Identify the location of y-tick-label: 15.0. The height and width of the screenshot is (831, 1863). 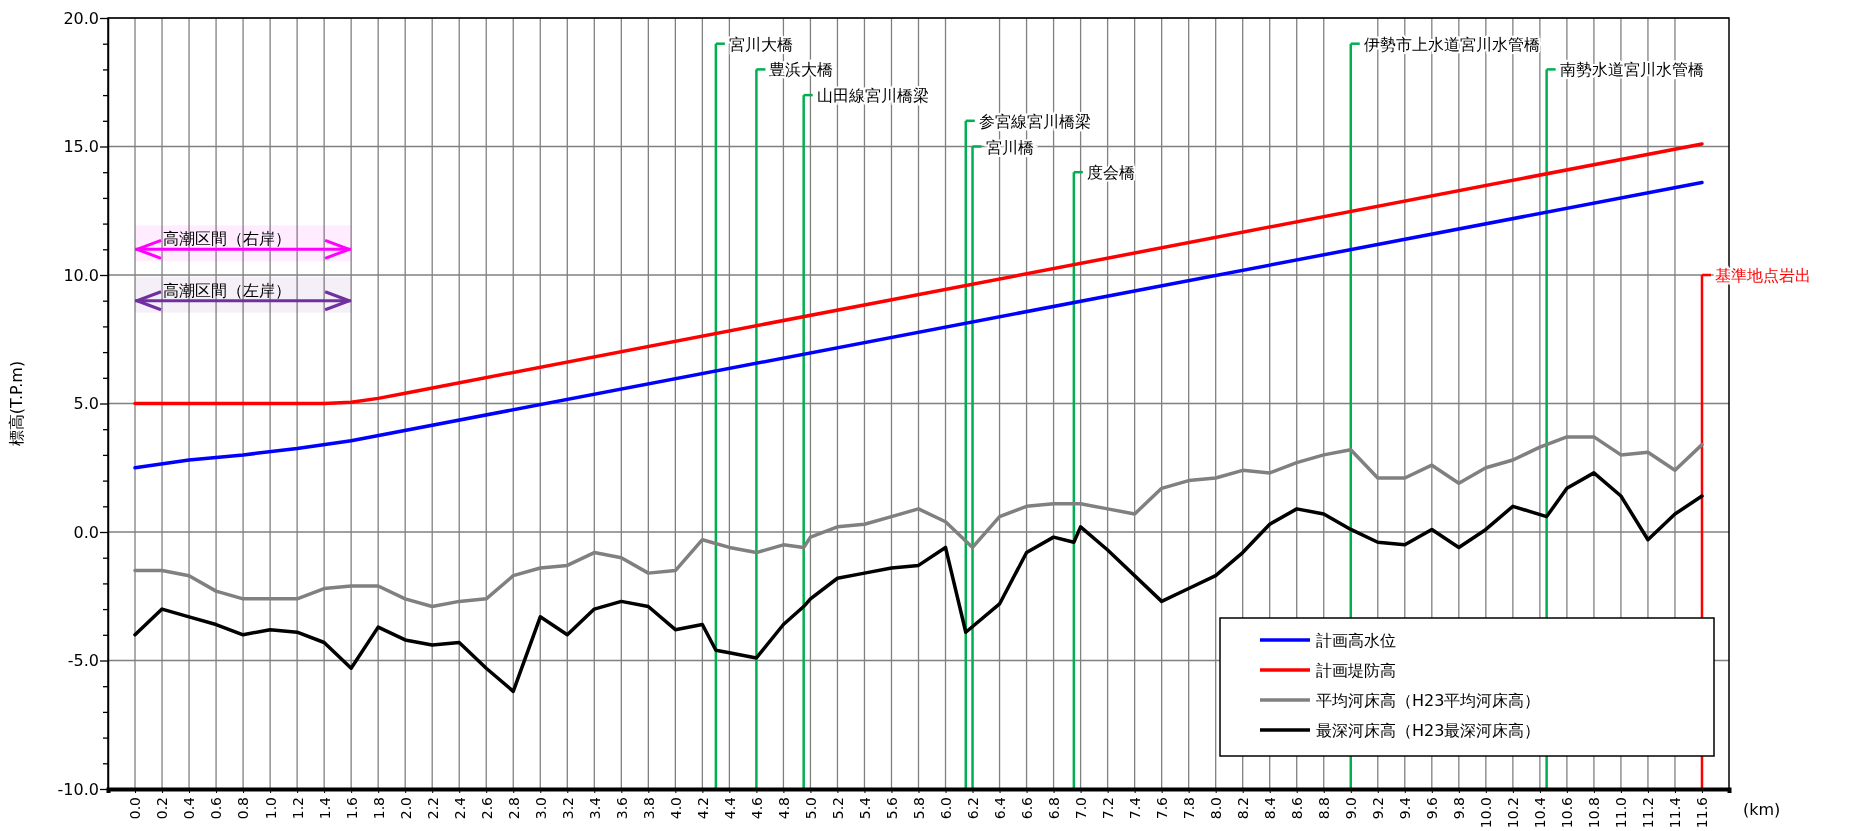
(81, 147).